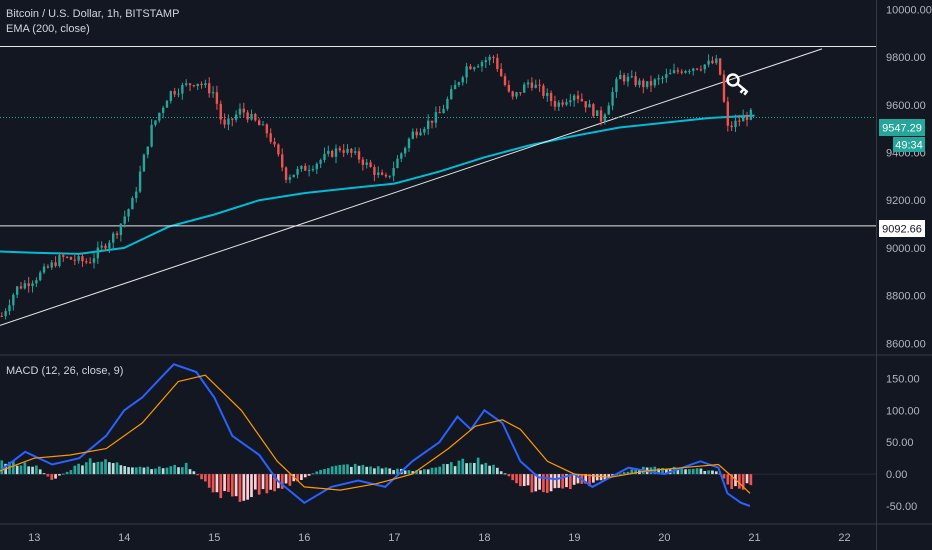  I want to click on countdown-tag-value: 49:34, so click(909, 146).